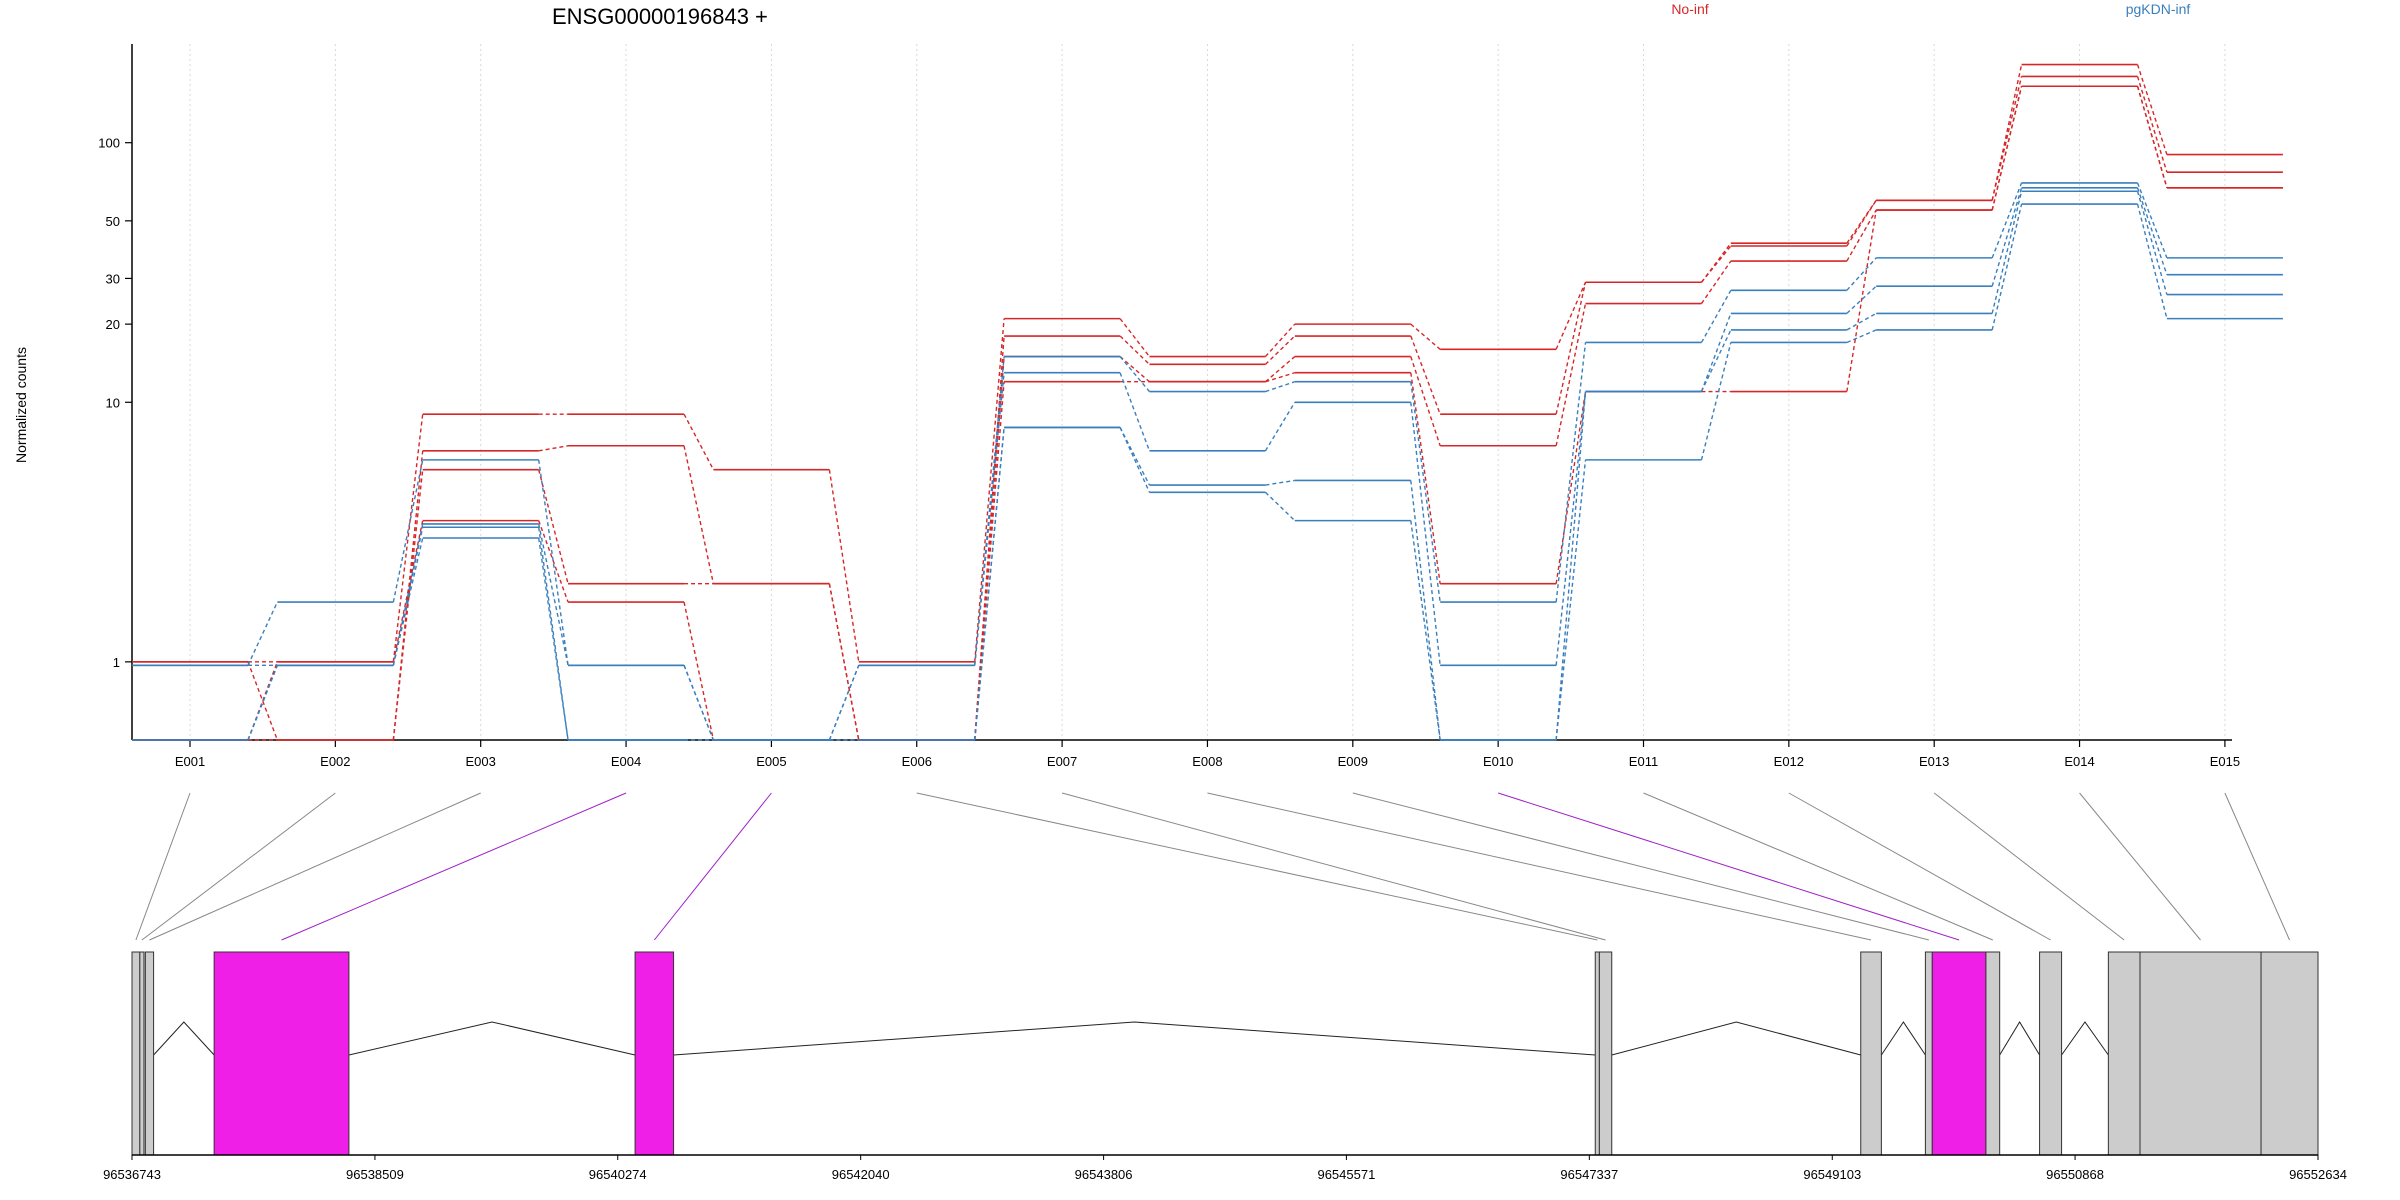 This screenshot has width=2400, height=1200. I want to click on x-tick-label: E012, so click(1789, 761).